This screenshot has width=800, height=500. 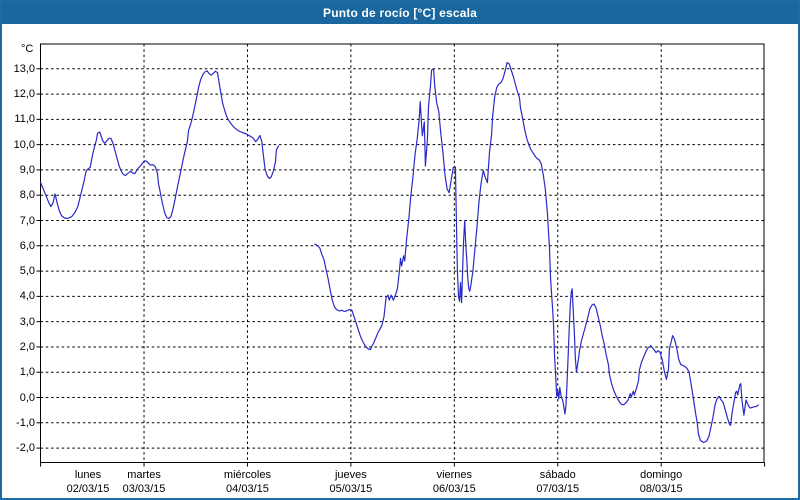 What do you see at coordinates (25, 448) in the screenshot?
I see `y-tick-label: -2,0` at bounding box center [25, 448].